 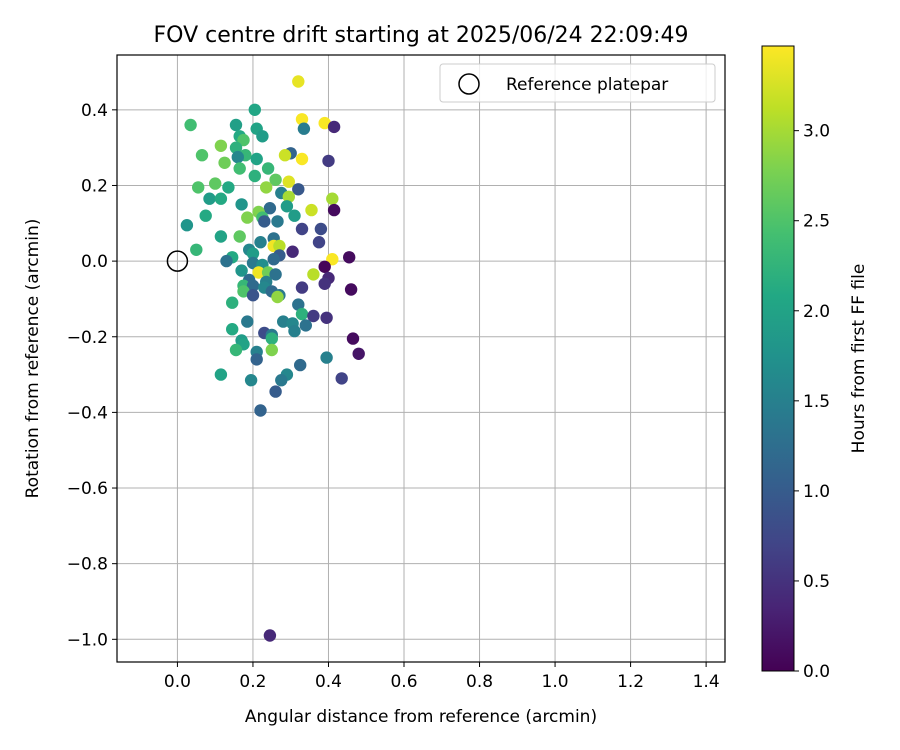 What do you see at coordinates (87, 338) in the screenshot?
I see `y-tick-label: −0.2` at bounding box center [87, 338].